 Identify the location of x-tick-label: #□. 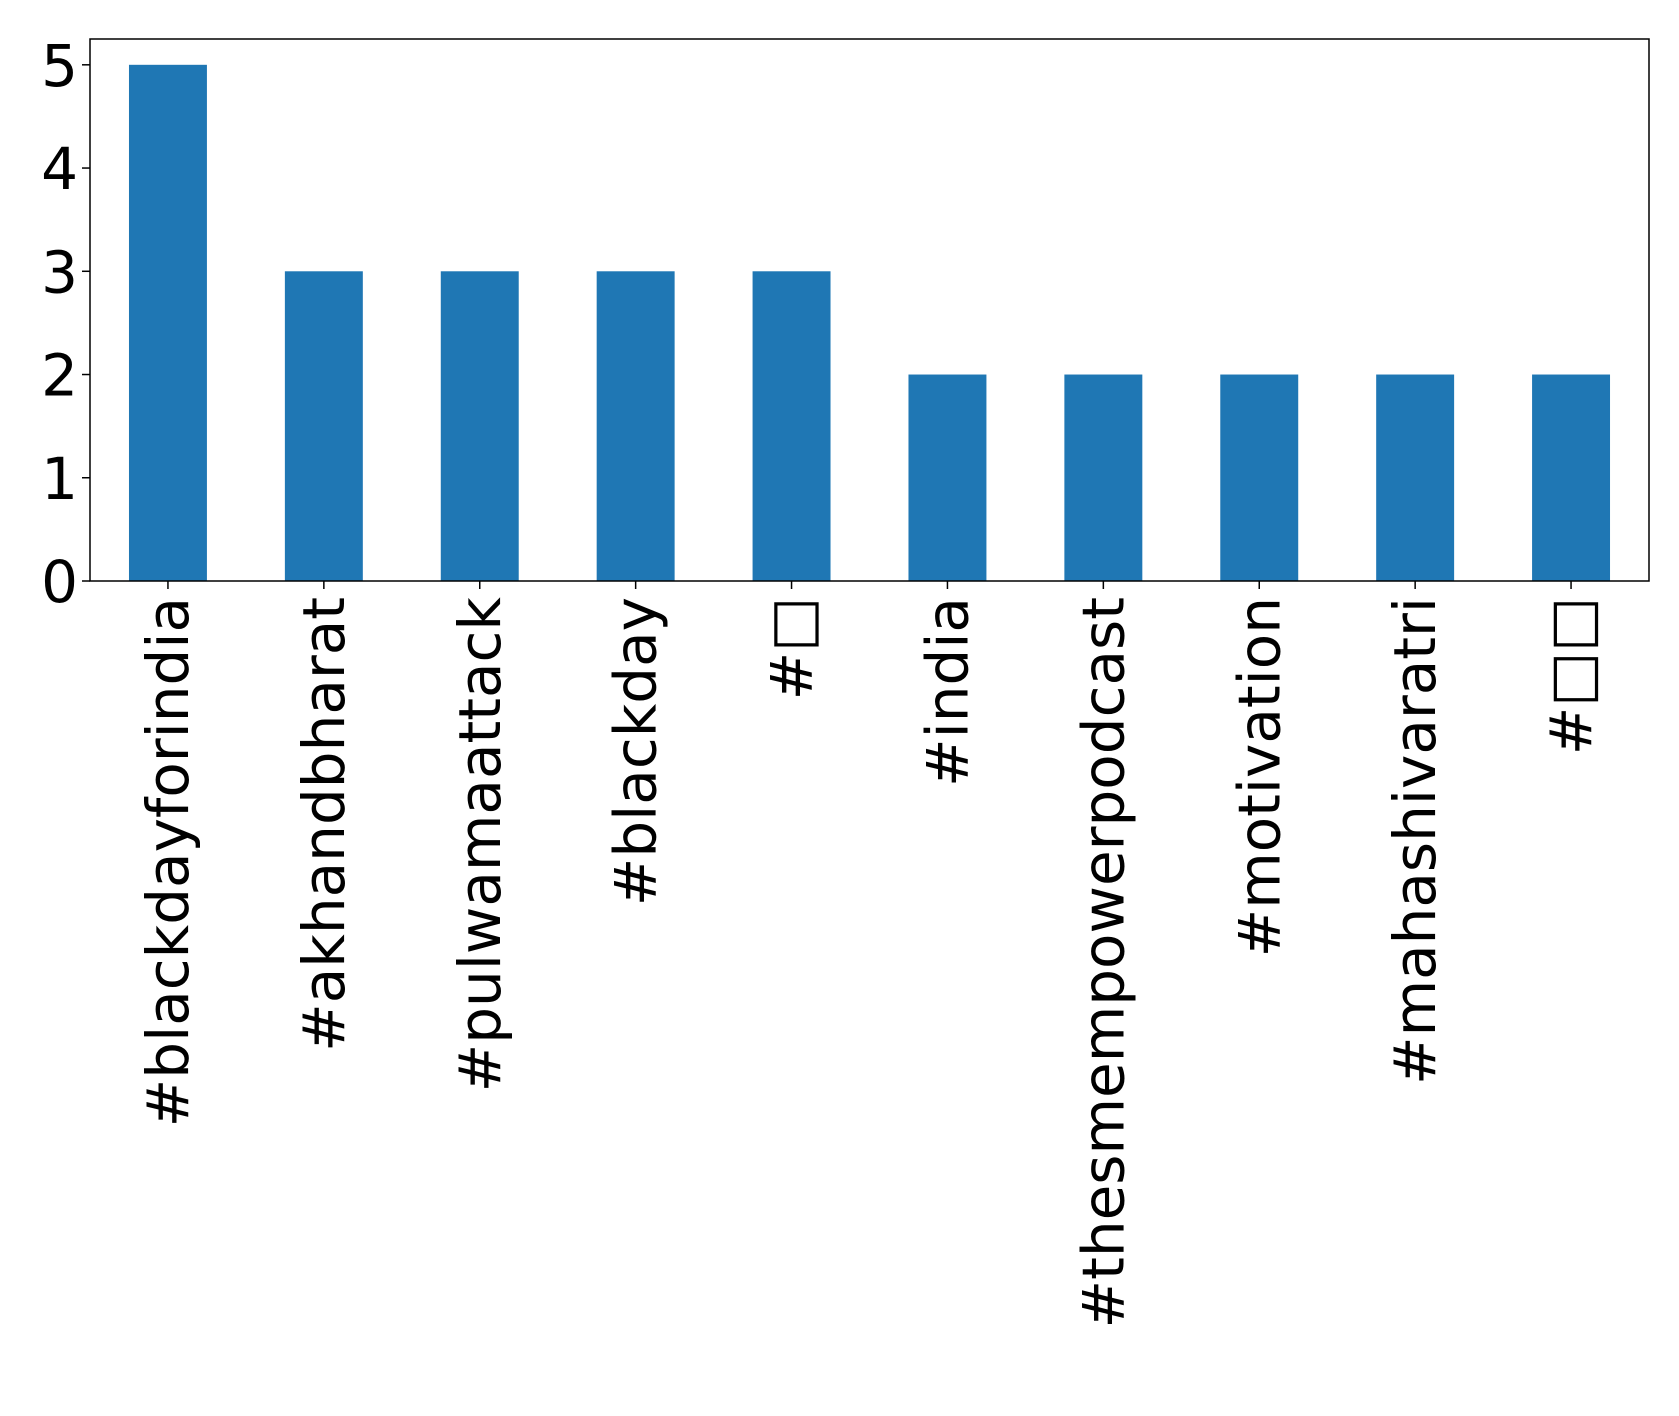
(792, 648).